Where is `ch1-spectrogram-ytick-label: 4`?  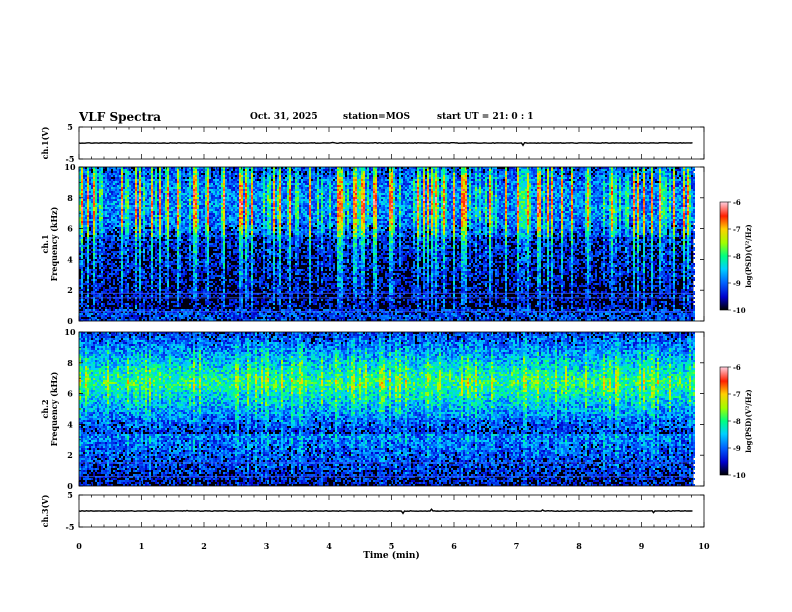 ch1-spectrogram-ytick-label: 4 is located at coordinates (70, 259).